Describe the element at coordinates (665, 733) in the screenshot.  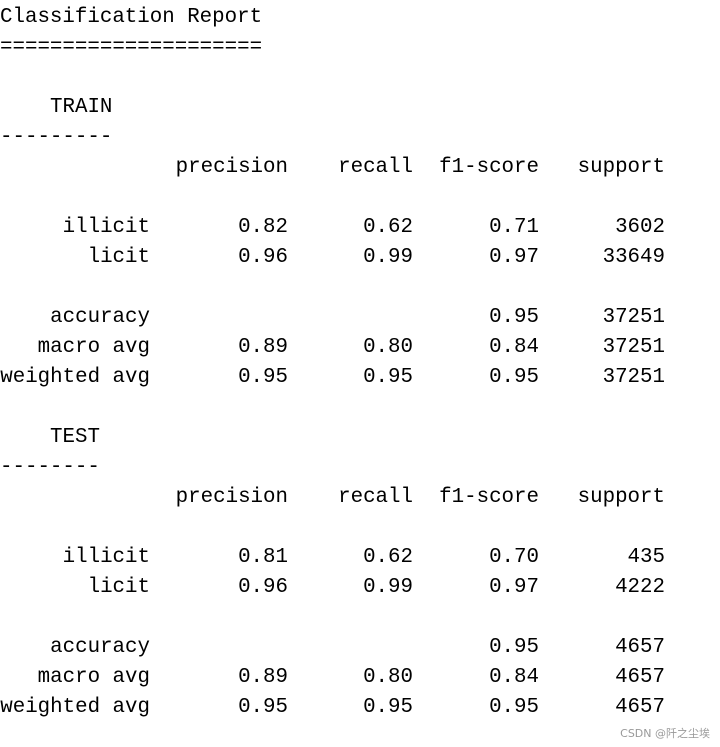
I see `watermark: CSDN @阡之尘埃` at that location.